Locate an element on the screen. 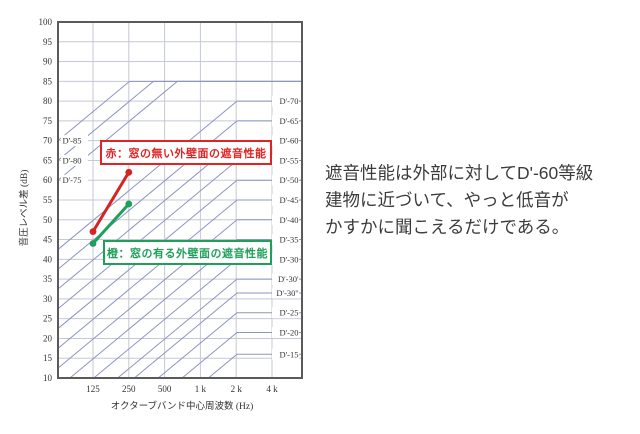  curve-label: D'-30' is located at coordinates (288, 279).